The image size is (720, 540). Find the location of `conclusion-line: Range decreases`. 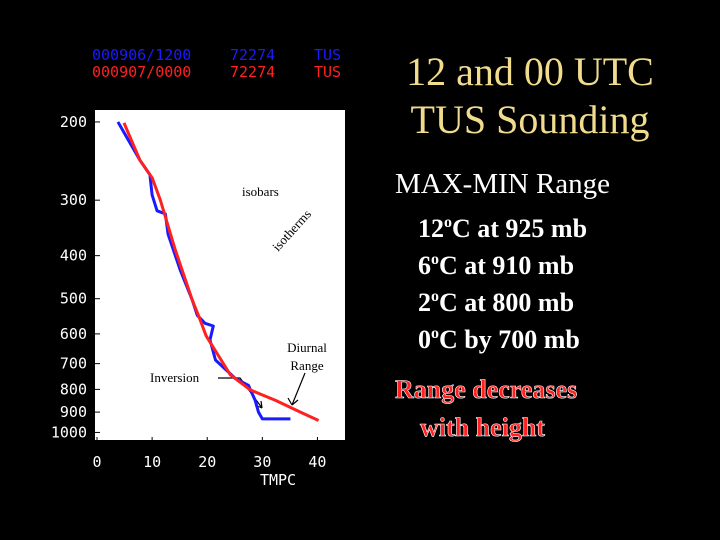

conclusion-line: Range decreases is located at coordinates (486, 389).